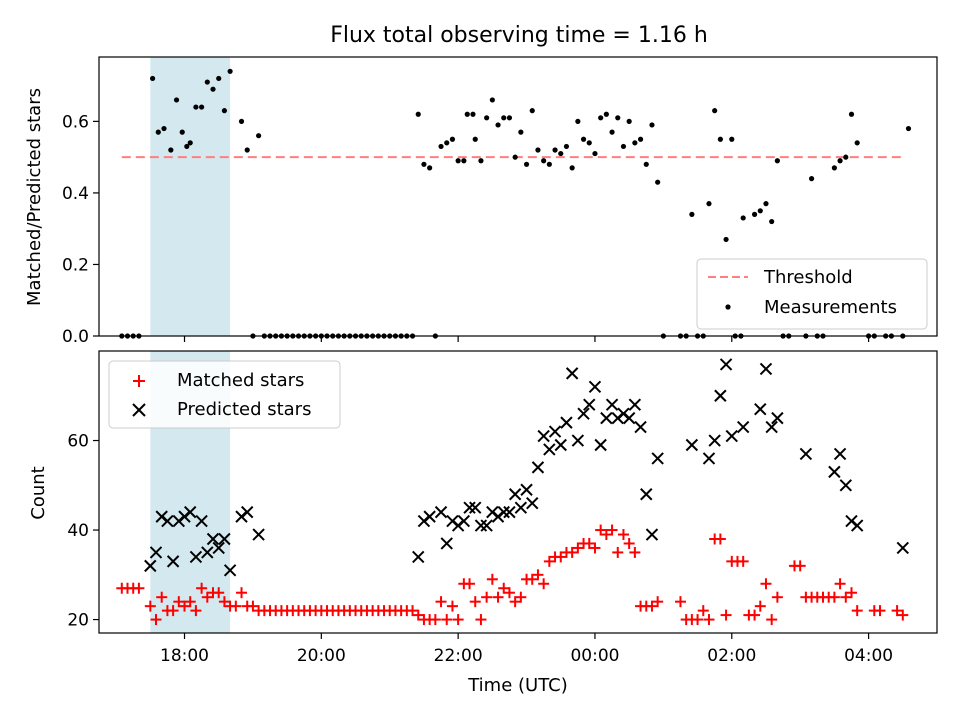  Describe the element at coordinates (244, 409) in the screenshot. I see `legend-predicted-label: Predicted stars` at that location.